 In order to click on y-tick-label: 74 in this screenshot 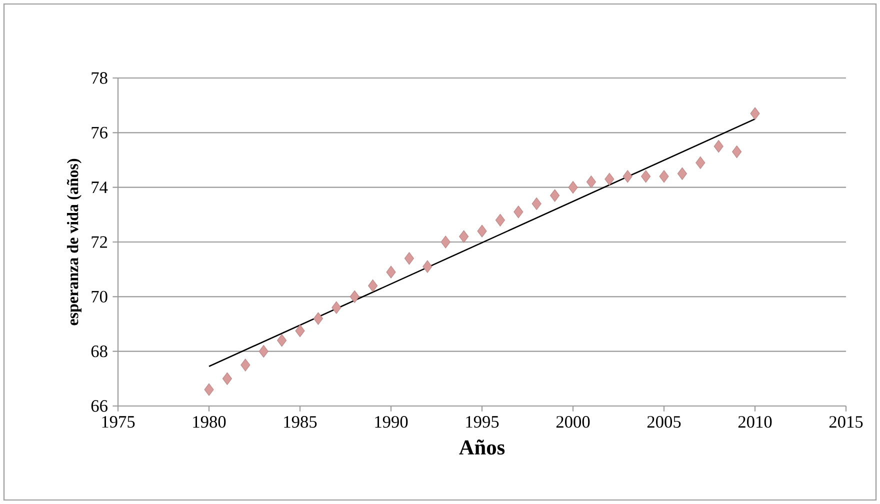, I will do `click(100, 188)`.